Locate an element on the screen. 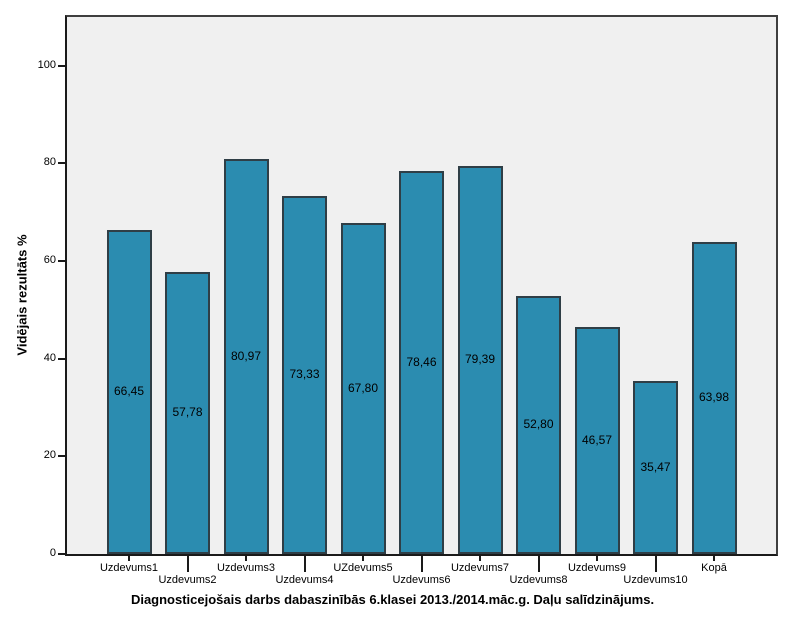 Image resolution: width=785 pixels, height=628 pixels. x-axis-tick-label: Uzdevums6 is located at coordinates (421, 580).